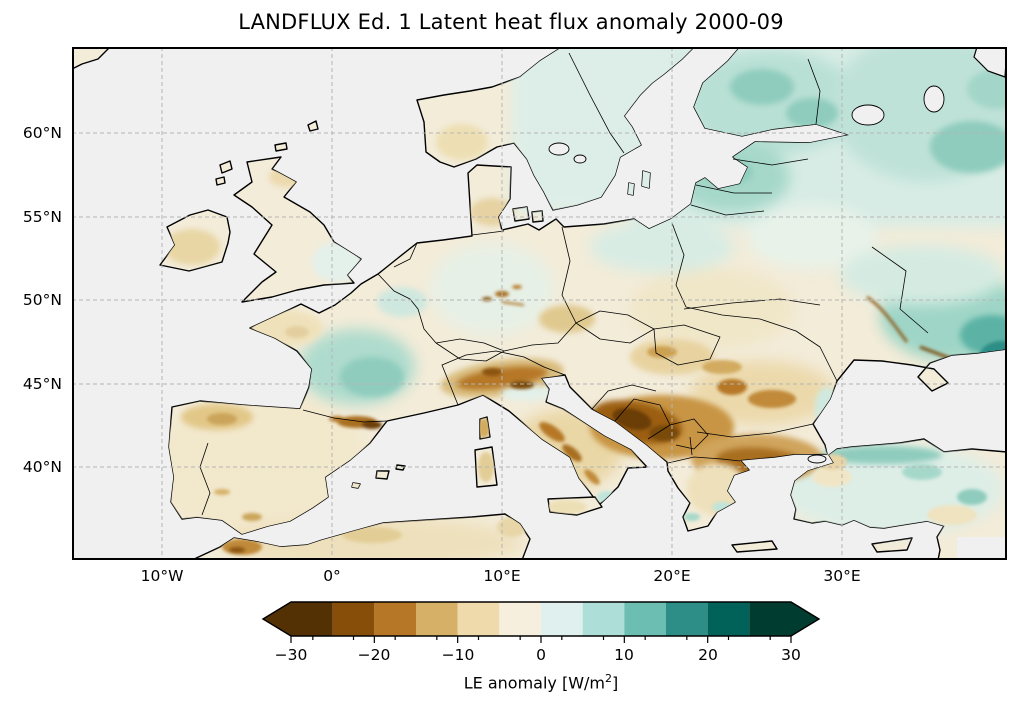  What do you see at coordinates (458, 655) in the screenshot?
I see `cbtick-neg10: −10` at bounding box center [458, 655].